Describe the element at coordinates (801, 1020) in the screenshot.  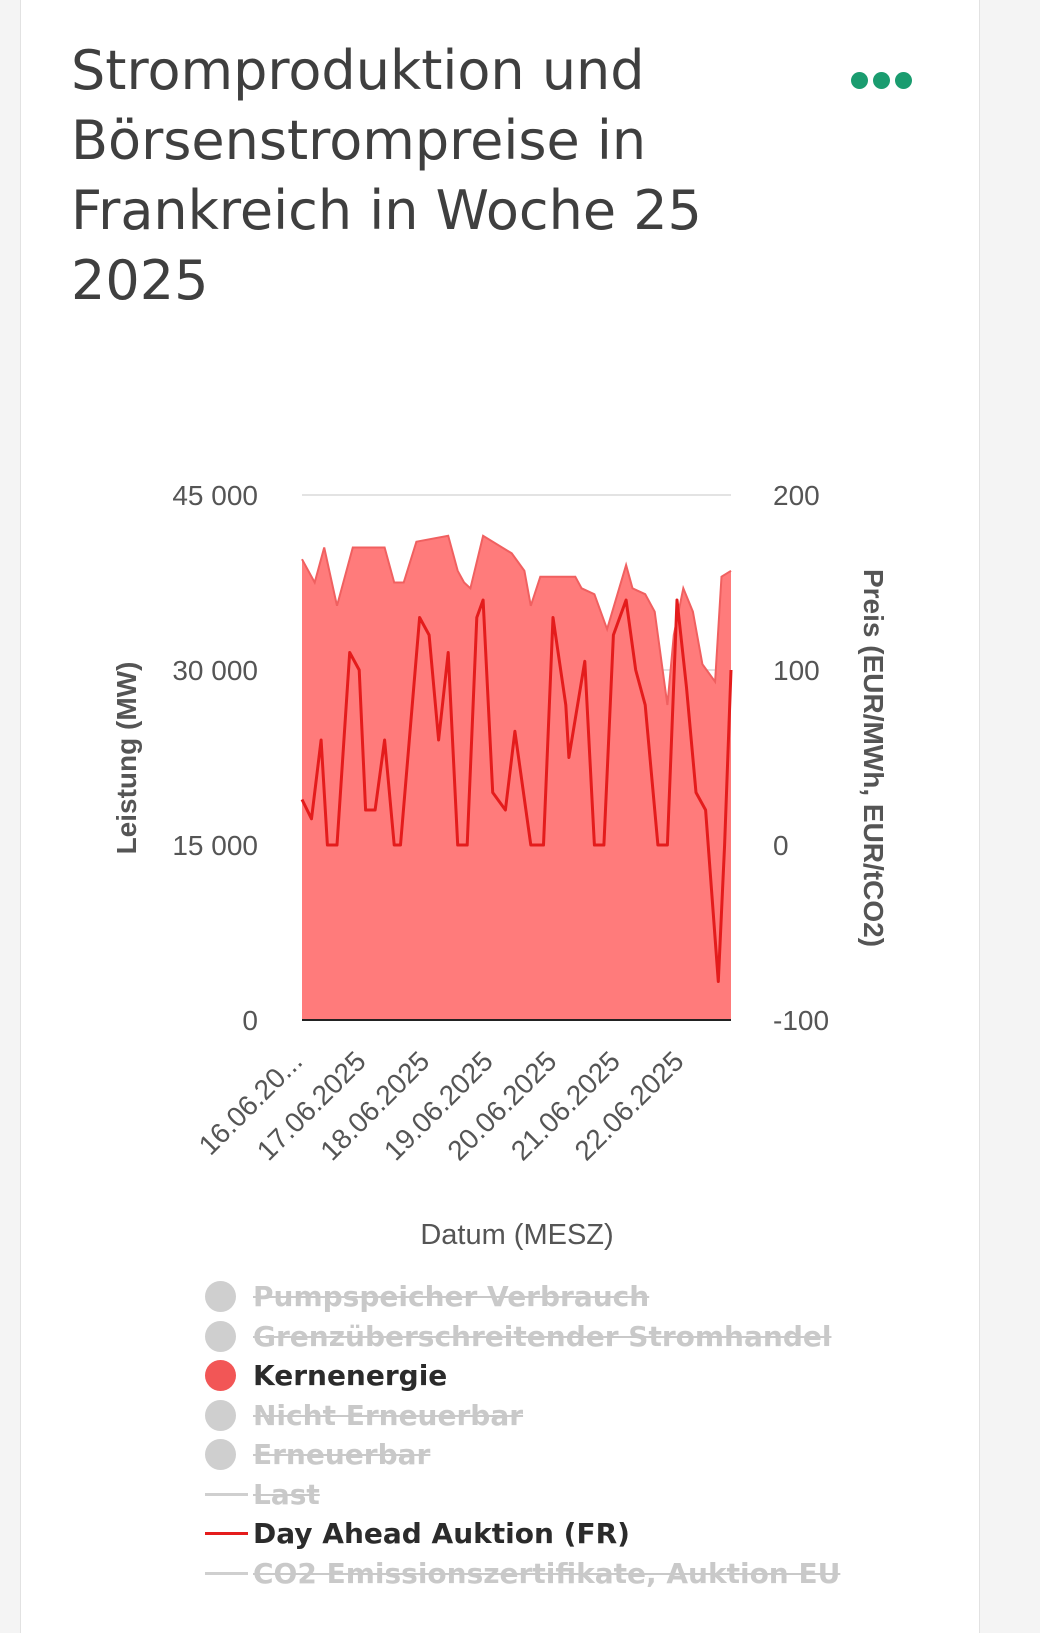
I see `y2-tick-label: -100` at that location.